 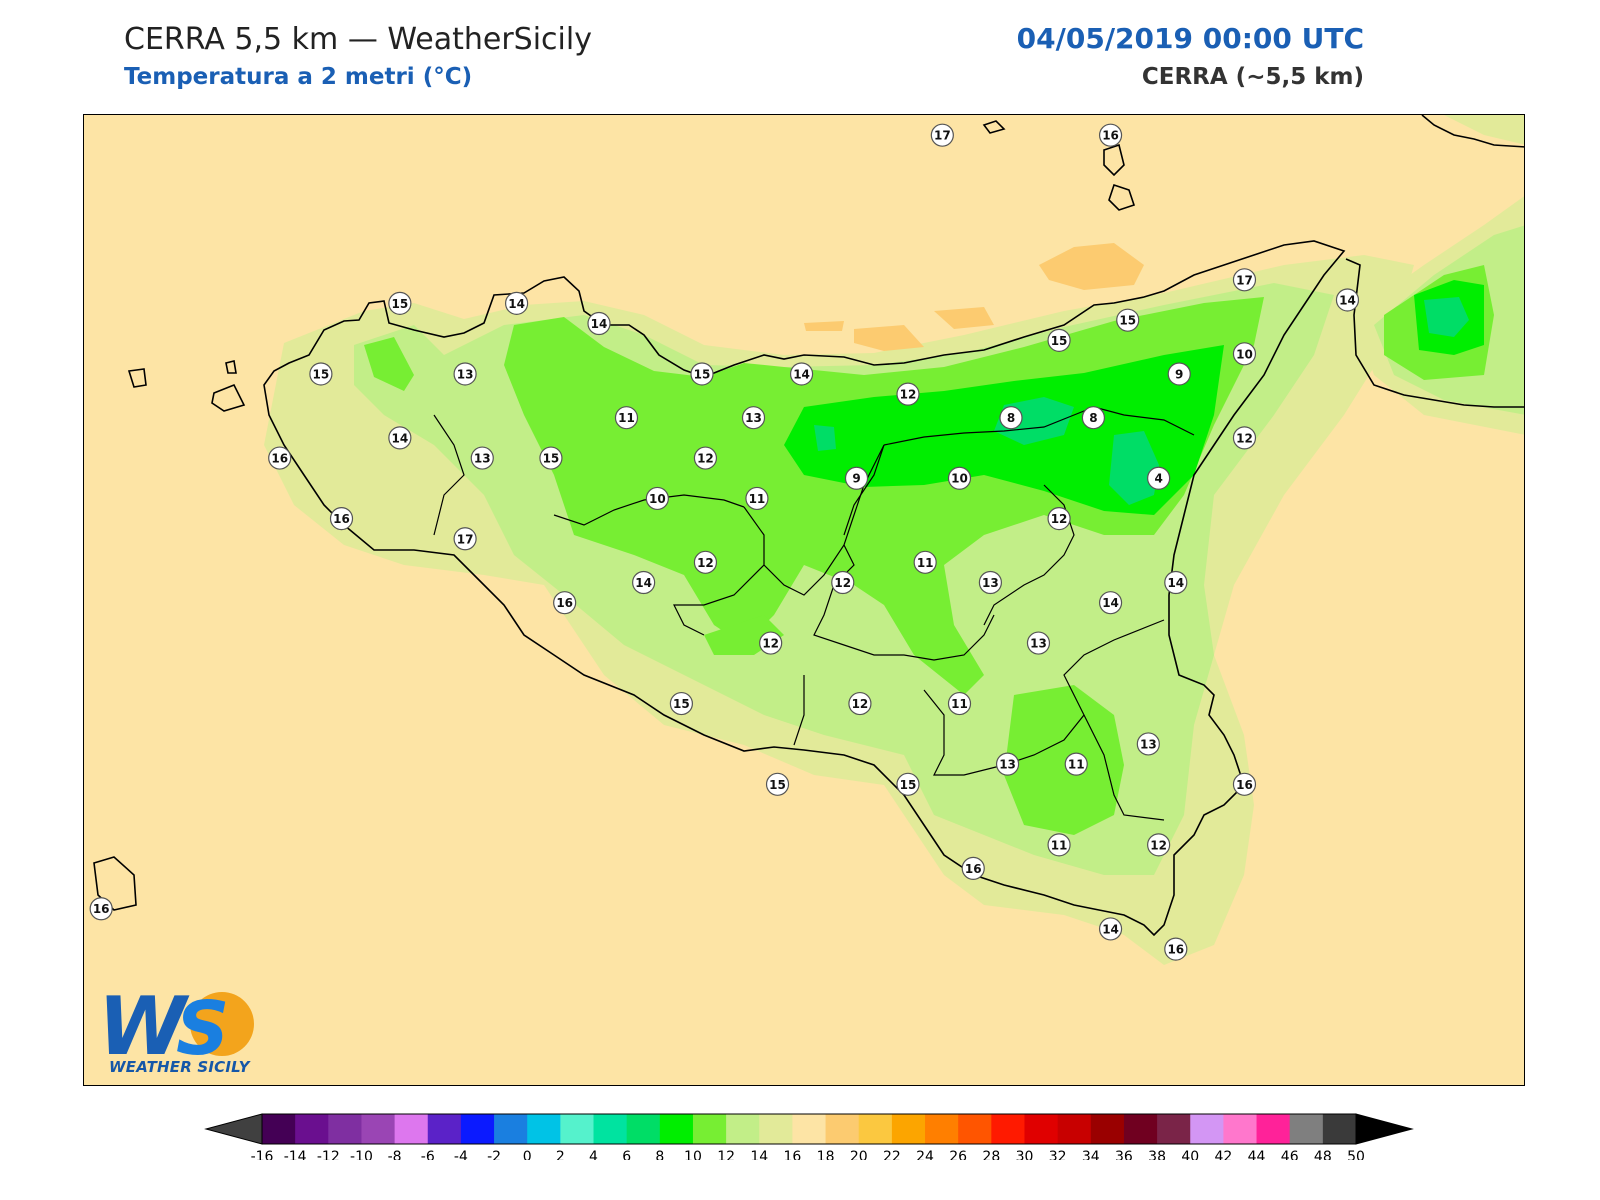 I want to click on station-marker: 4, so click(x=1159, y=478).